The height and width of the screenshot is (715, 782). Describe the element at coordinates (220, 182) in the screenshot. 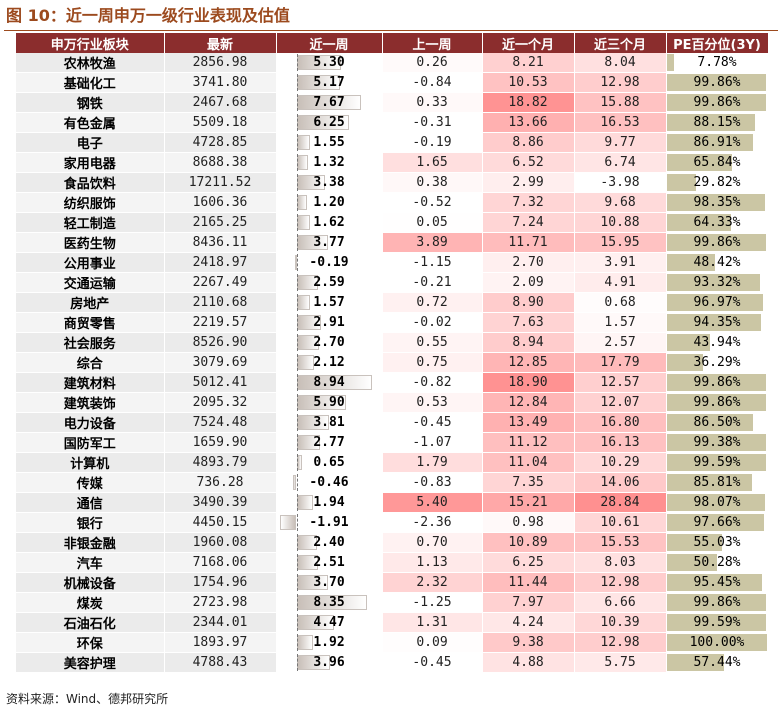

I see `latest-index: 17211.52` at that location.